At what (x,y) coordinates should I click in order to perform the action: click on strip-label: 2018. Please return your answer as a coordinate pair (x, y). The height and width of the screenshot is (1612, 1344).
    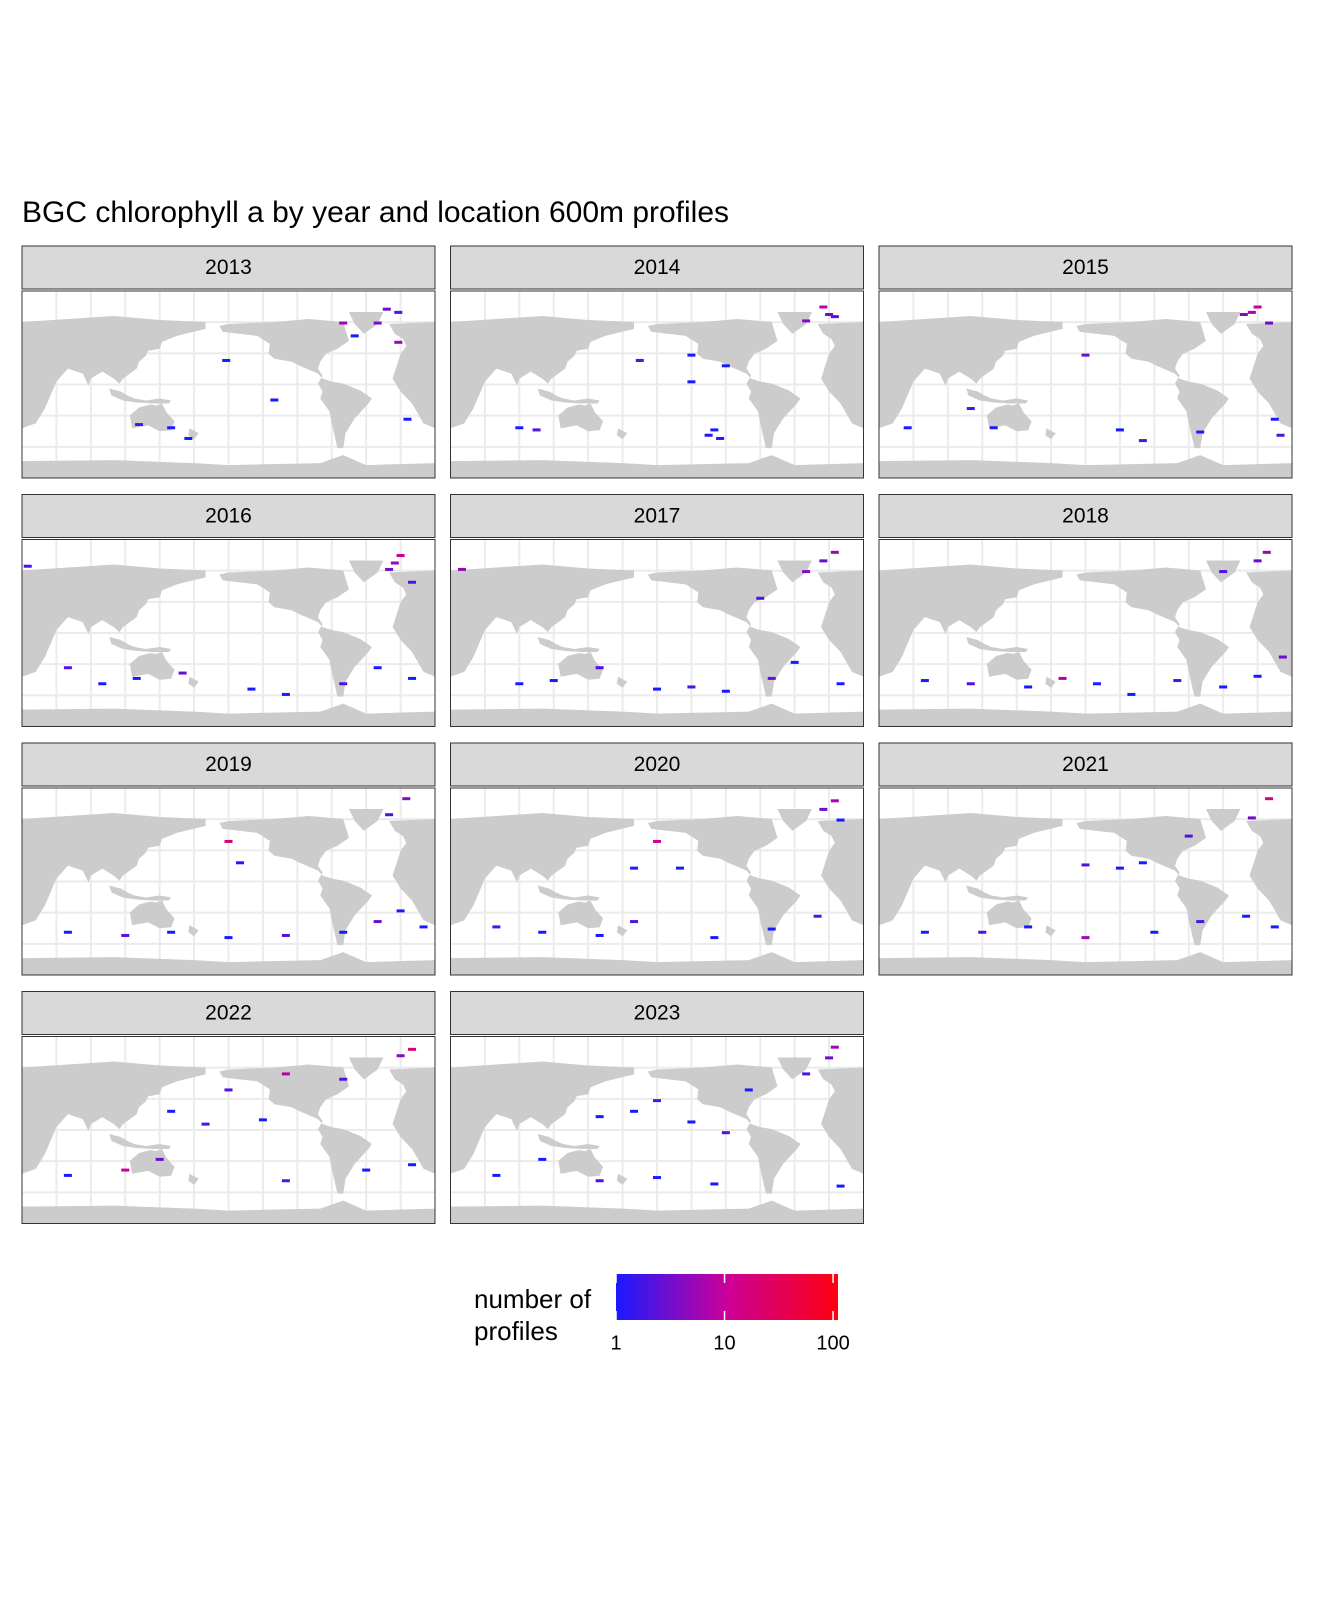
    Looking at the image, I should click on (1085, 516).